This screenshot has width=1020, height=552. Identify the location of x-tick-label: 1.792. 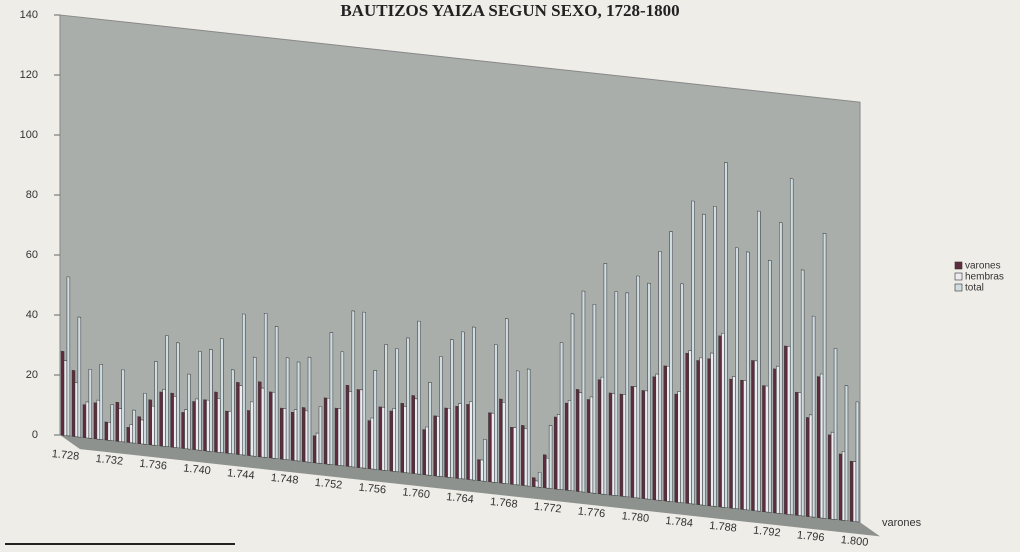
(767, 532).